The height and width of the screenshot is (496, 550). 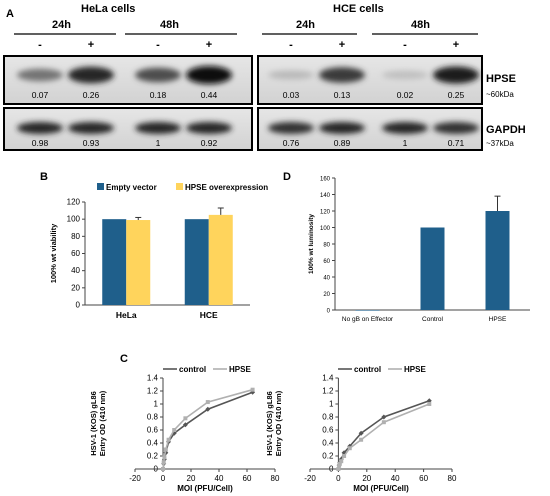 I want to click on series-line, so click(x=383, y=436).